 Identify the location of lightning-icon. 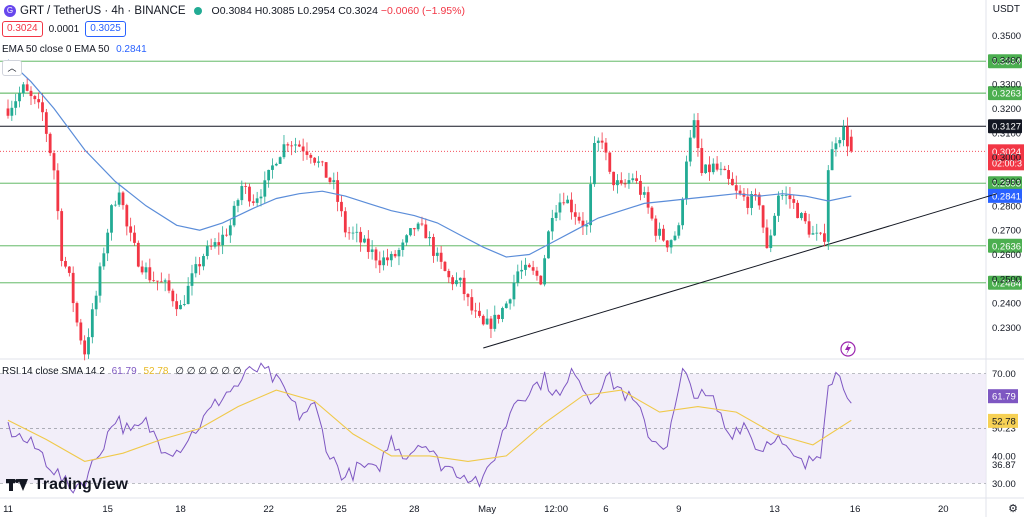
(848, 349).